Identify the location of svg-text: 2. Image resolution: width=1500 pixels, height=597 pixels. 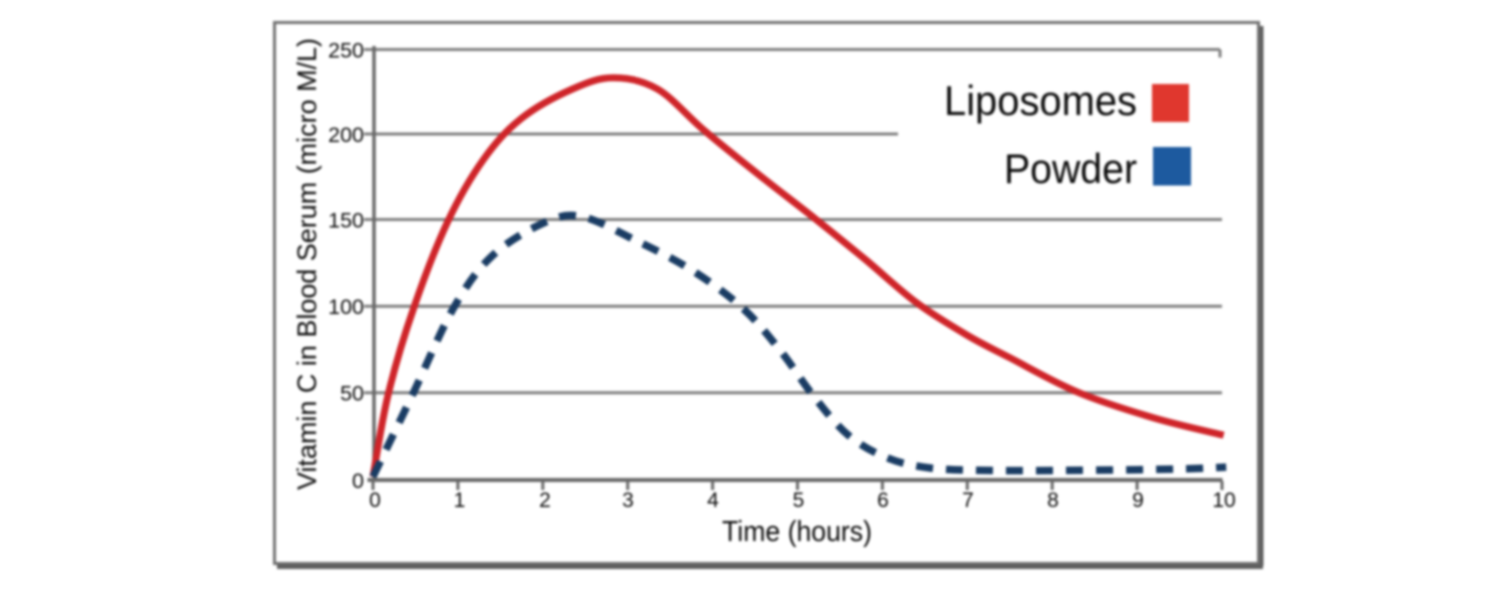
(545, 500).